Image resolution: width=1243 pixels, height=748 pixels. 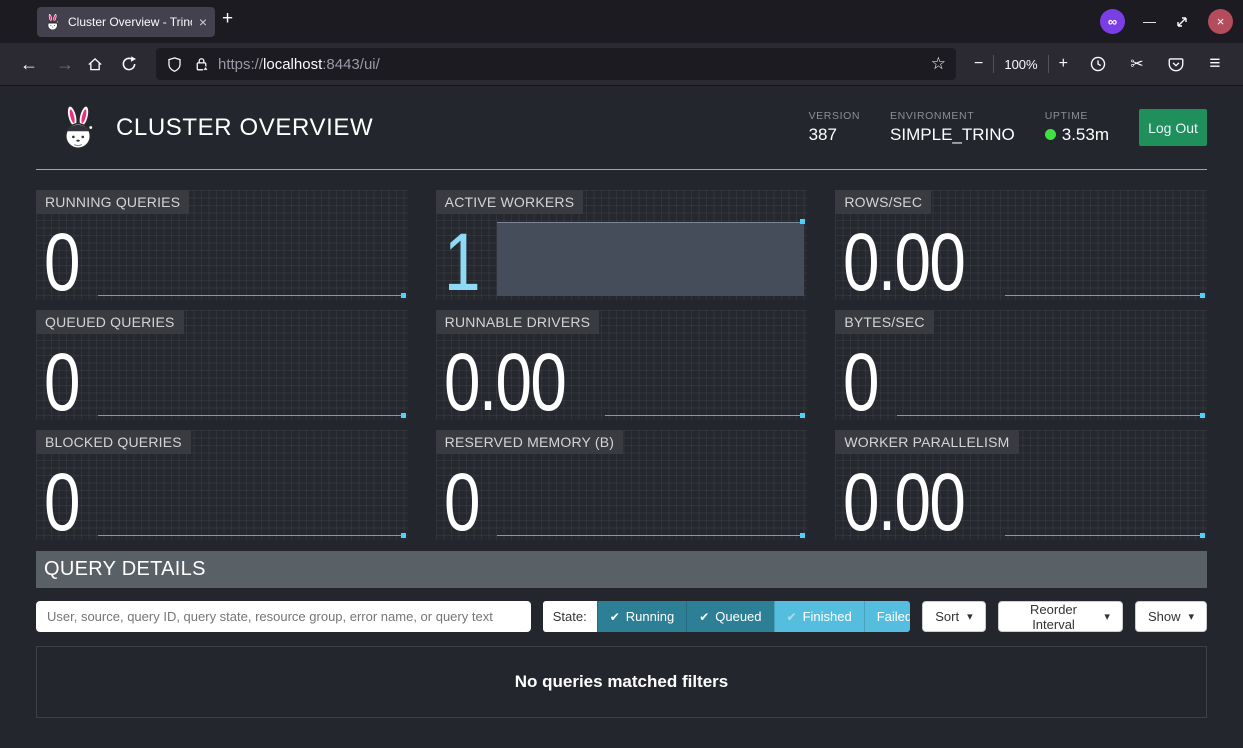 What do you see at coordinates (1021, 64) in the screenshot?
I see `zoom-level: 100%` at bounding box center [1021, 64].